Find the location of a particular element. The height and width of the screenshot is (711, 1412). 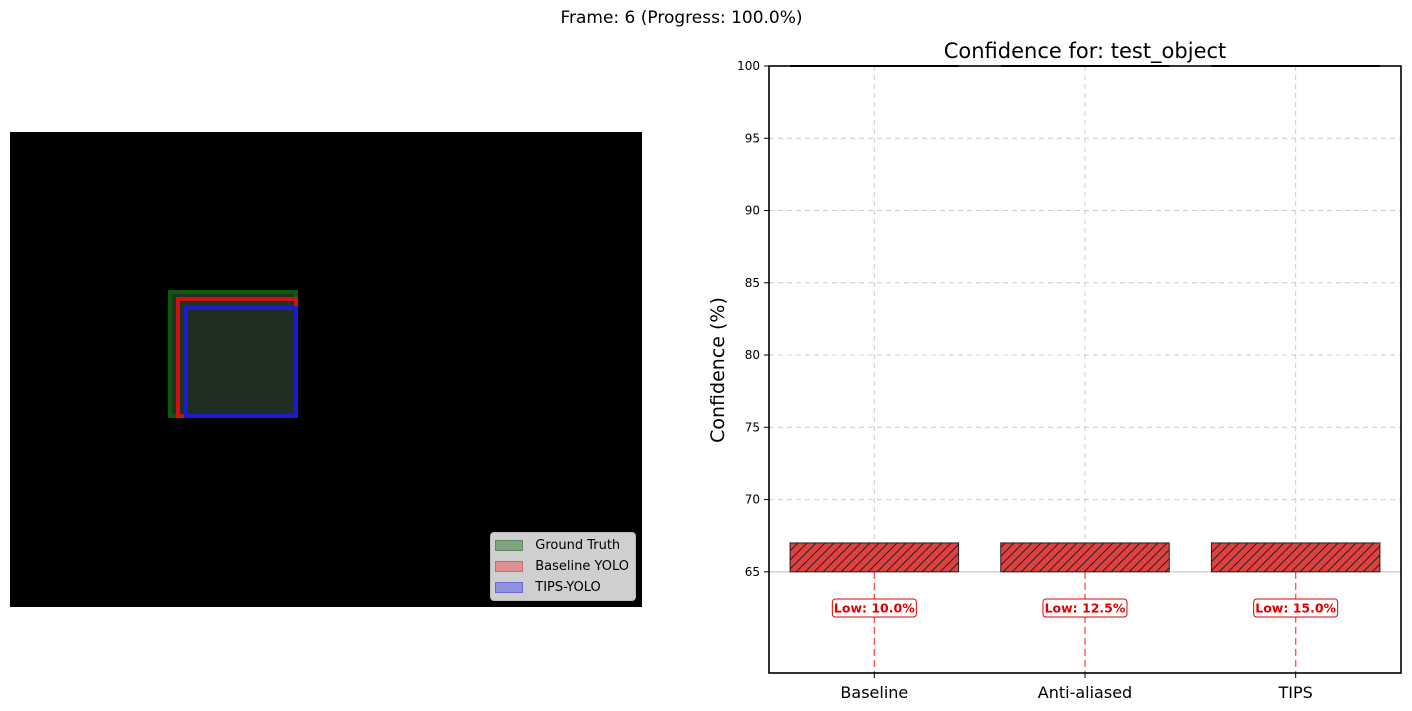

low-label-text: Low: 12.5% is located at coordinates (1085, 607).